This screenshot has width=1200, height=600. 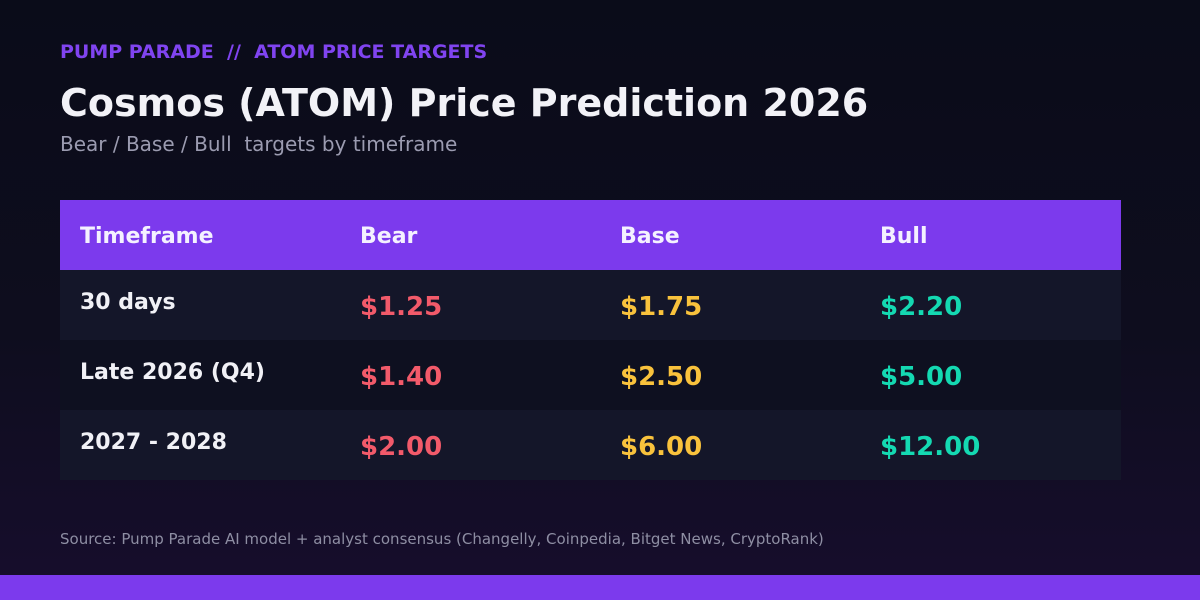 What do you see at coordinates (600, 587) in the screenshot?
I see `bottom-accent-bar` at bounding box center [600, 587].